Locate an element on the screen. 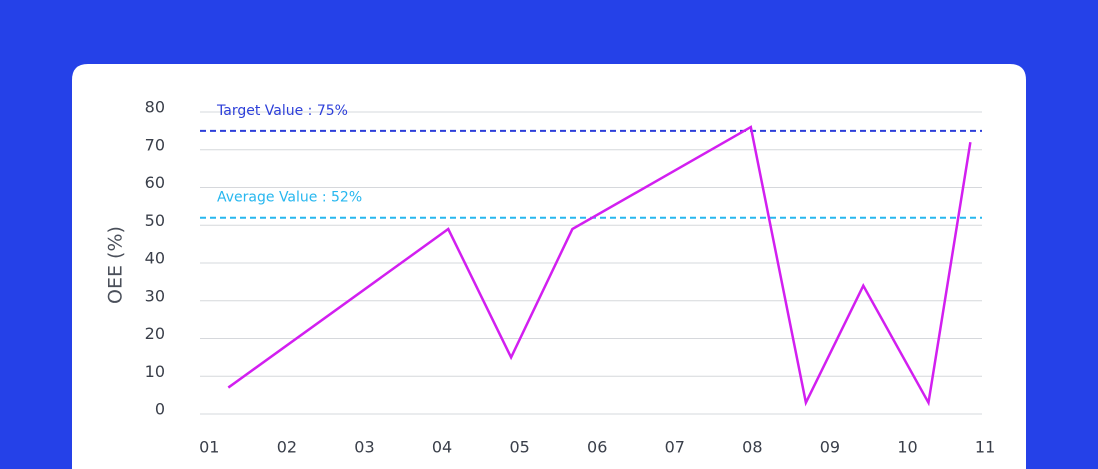 Image resolution: width=1098 pixels, height=469 pixels. y-tick-label: 40 is located at coordinates (155, 258).